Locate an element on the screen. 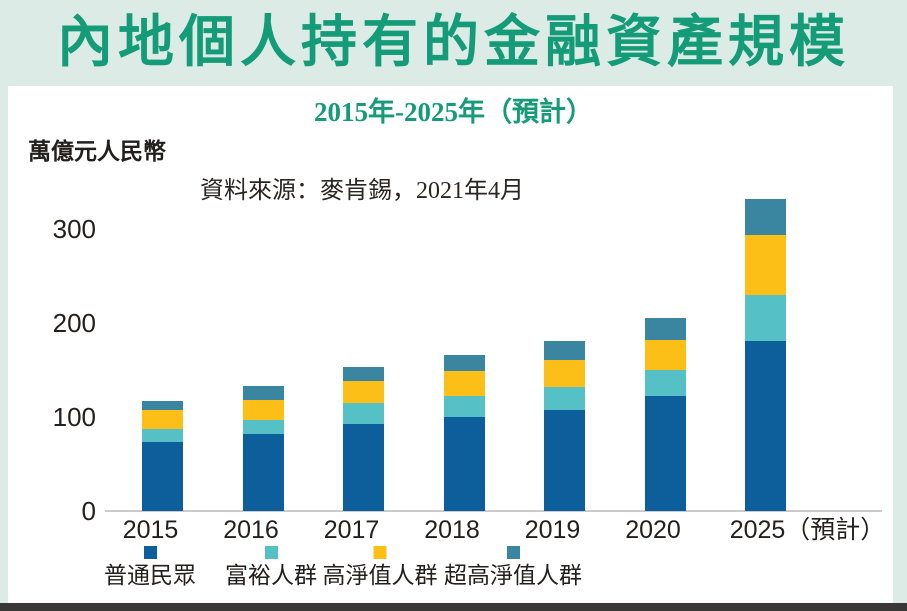 This screenshot has width=907, height=611. right-border-strip is located at coordinates (900, 344).